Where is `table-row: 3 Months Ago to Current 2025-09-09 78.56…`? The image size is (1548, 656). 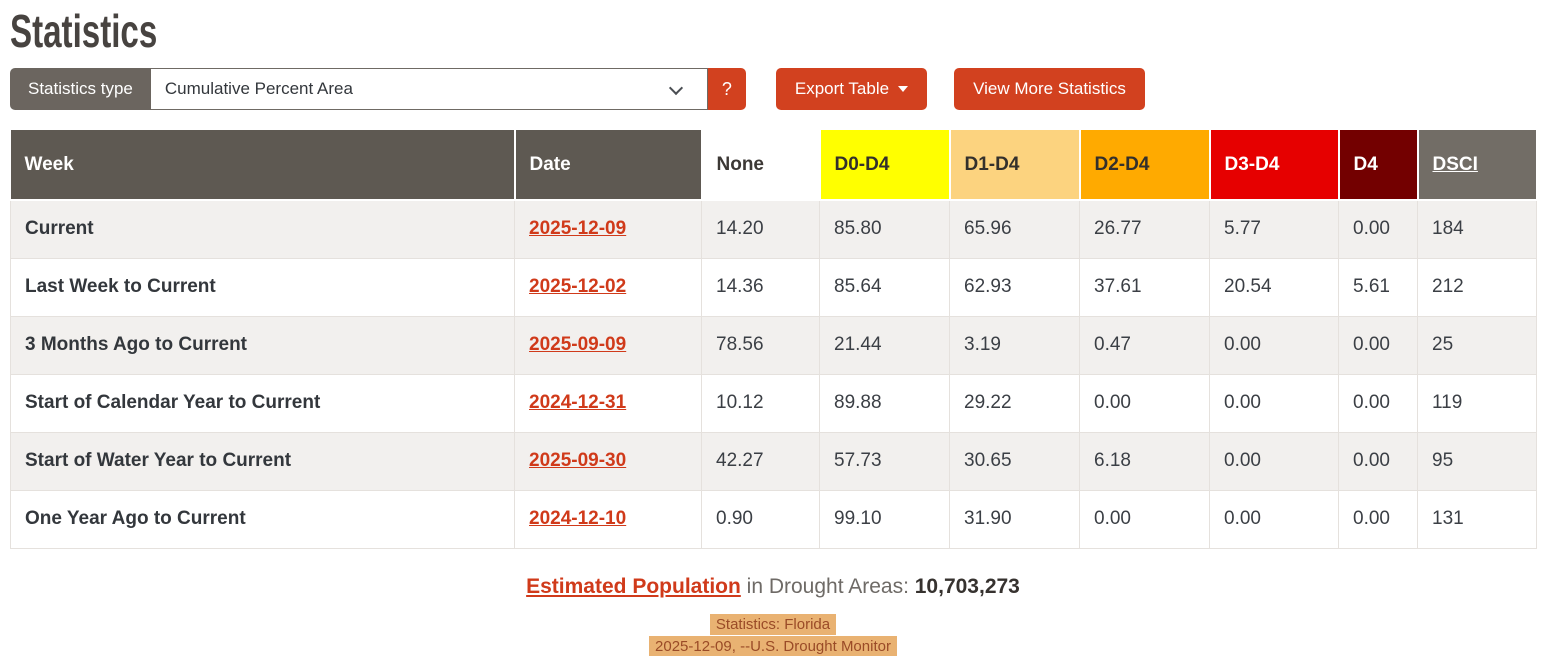
table-row: 3 Months Ago to Current 2025-09-09 78.56… is located at coordinates (773, 345).